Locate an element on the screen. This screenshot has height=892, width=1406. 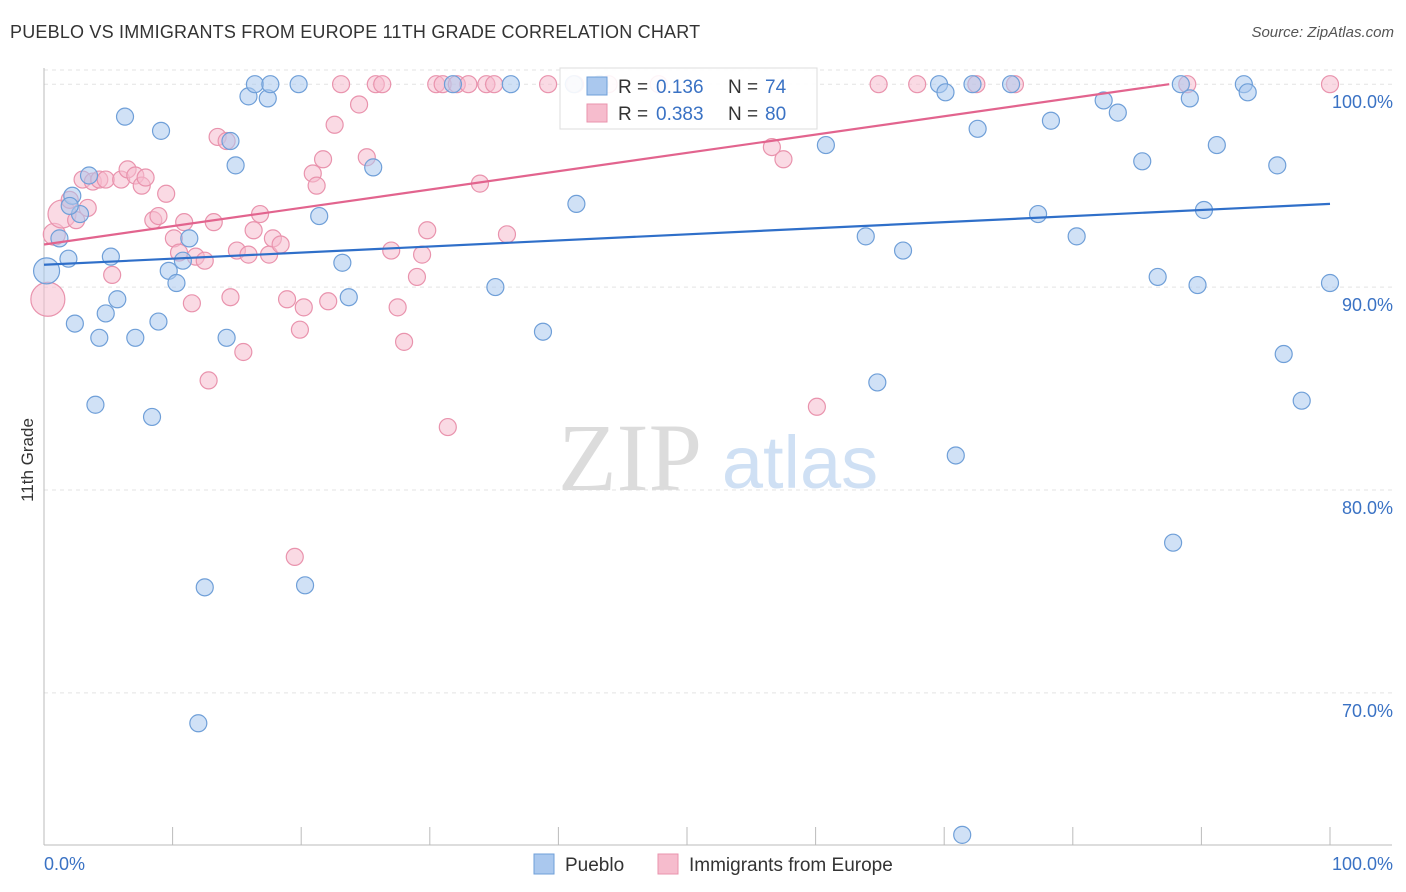
bottom-legend: Pueblo Immigrants from Europe is located at coordinates (713, 864).